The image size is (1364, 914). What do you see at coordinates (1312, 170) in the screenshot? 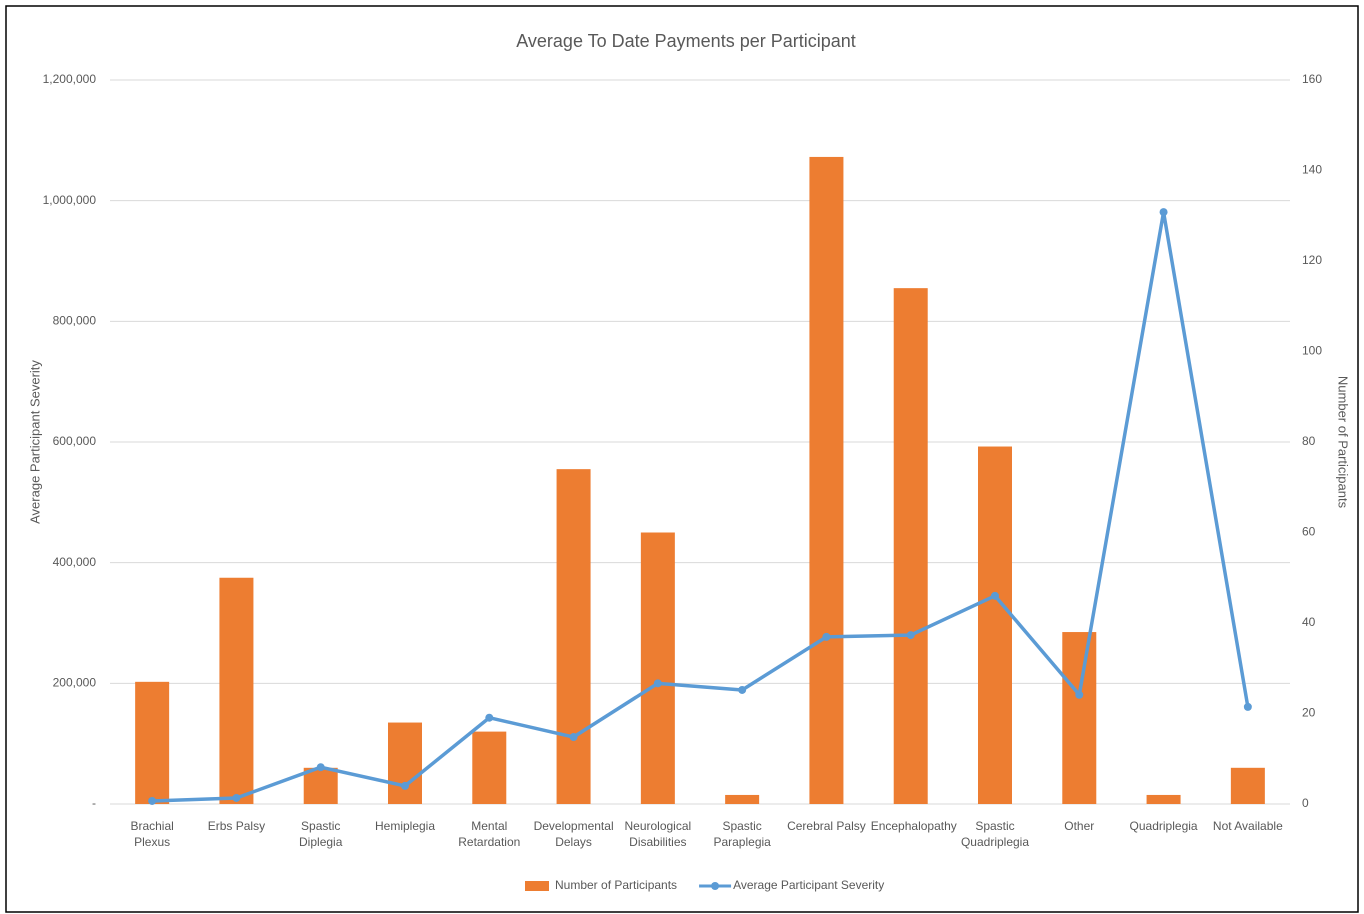
I see `y2-tick-label: 140` at bounding box center [1312, 170].